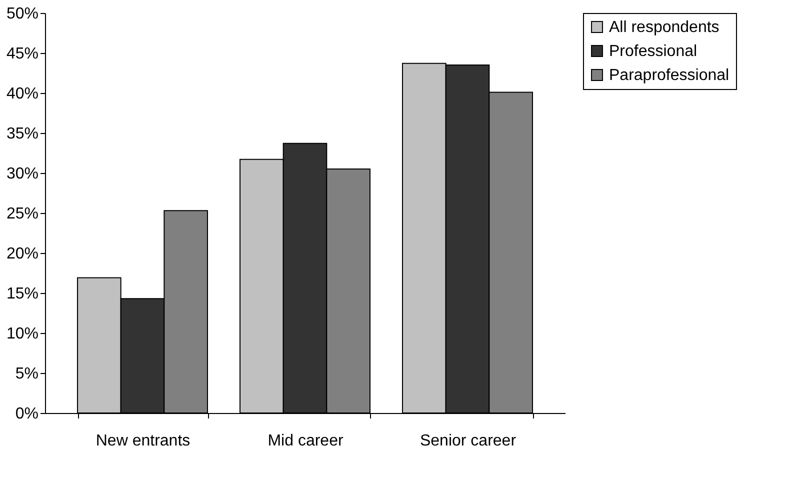  What do you see at coordinates (22, 14) in the screenshot?
I see `y-tick-label: 50%` at bounding box center [22, 14].